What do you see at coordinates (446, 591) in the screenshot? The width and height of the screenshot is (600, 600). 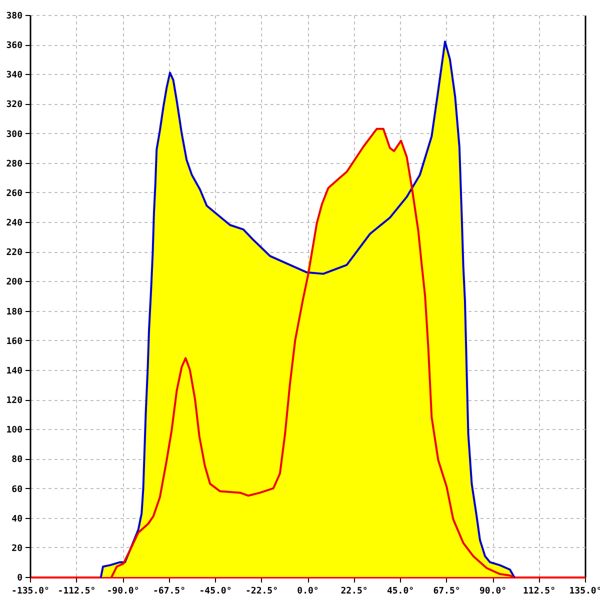 I see `x-tick-label: 67.5°` at bounding box center [446, 591].